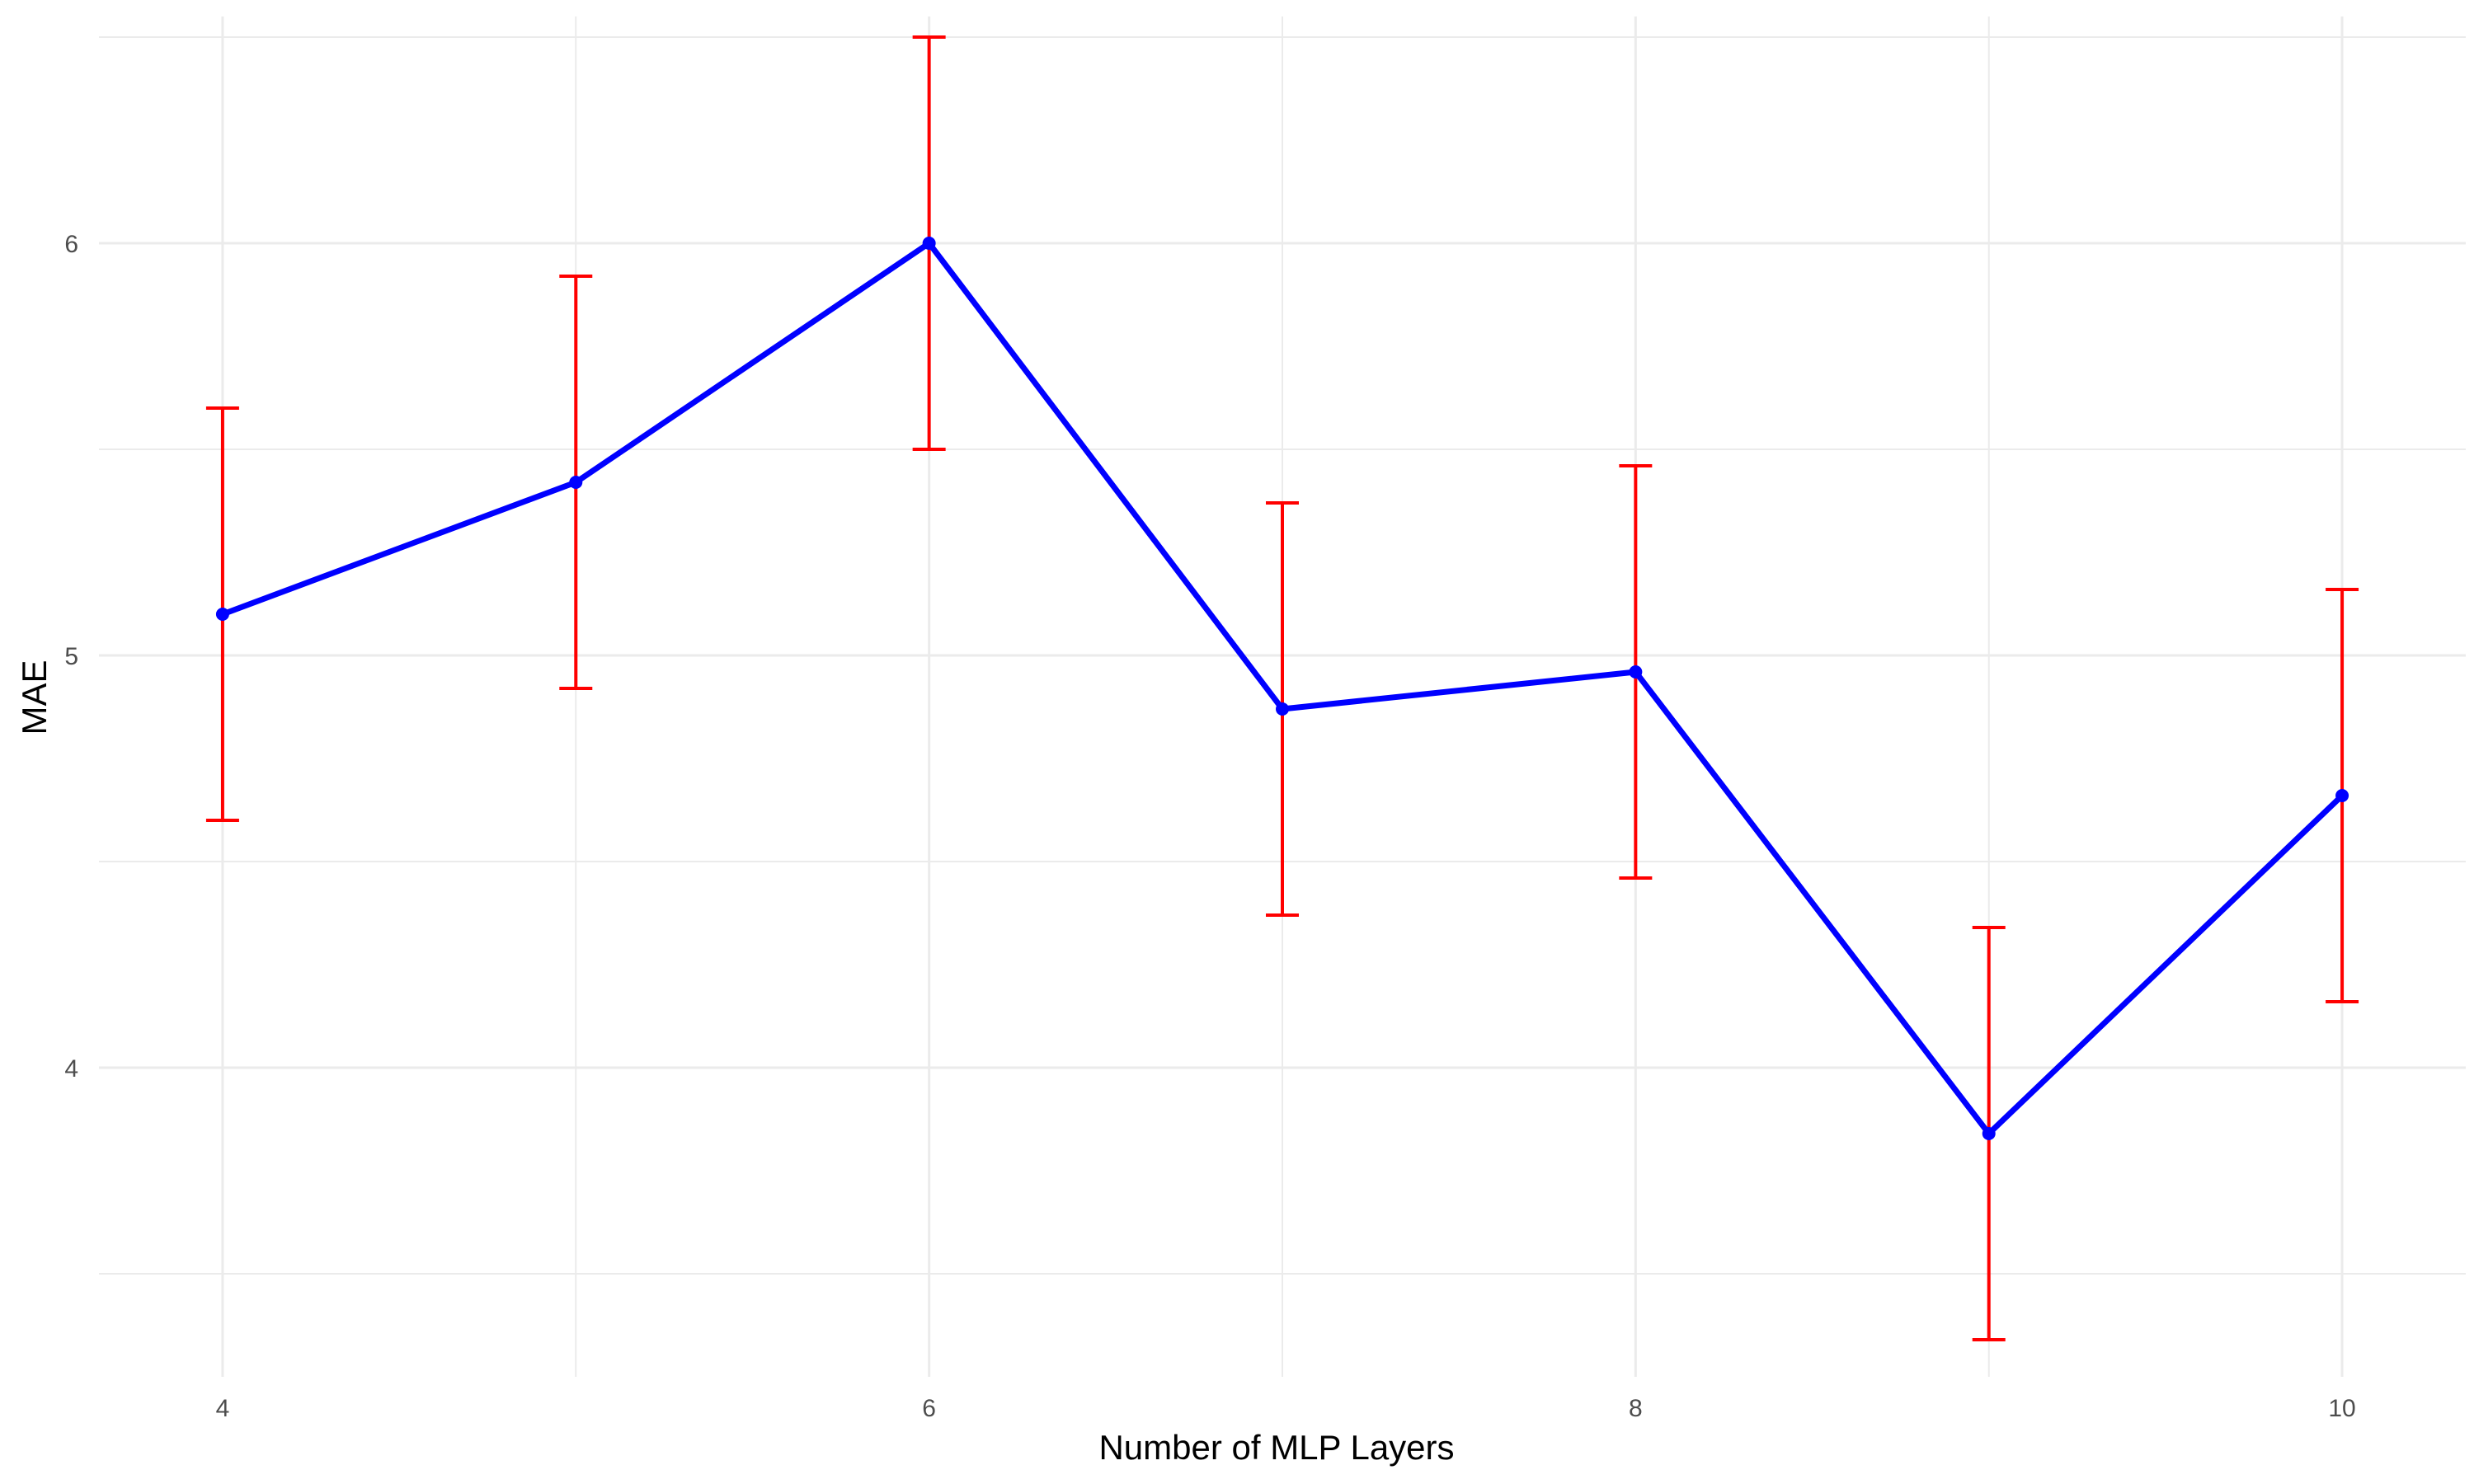 The height and width of the screenshot is (1484, 2474). Describe the element at coordinates (2341, 1408) in the screenshot. I see `x-tick-label: 10` at that location.